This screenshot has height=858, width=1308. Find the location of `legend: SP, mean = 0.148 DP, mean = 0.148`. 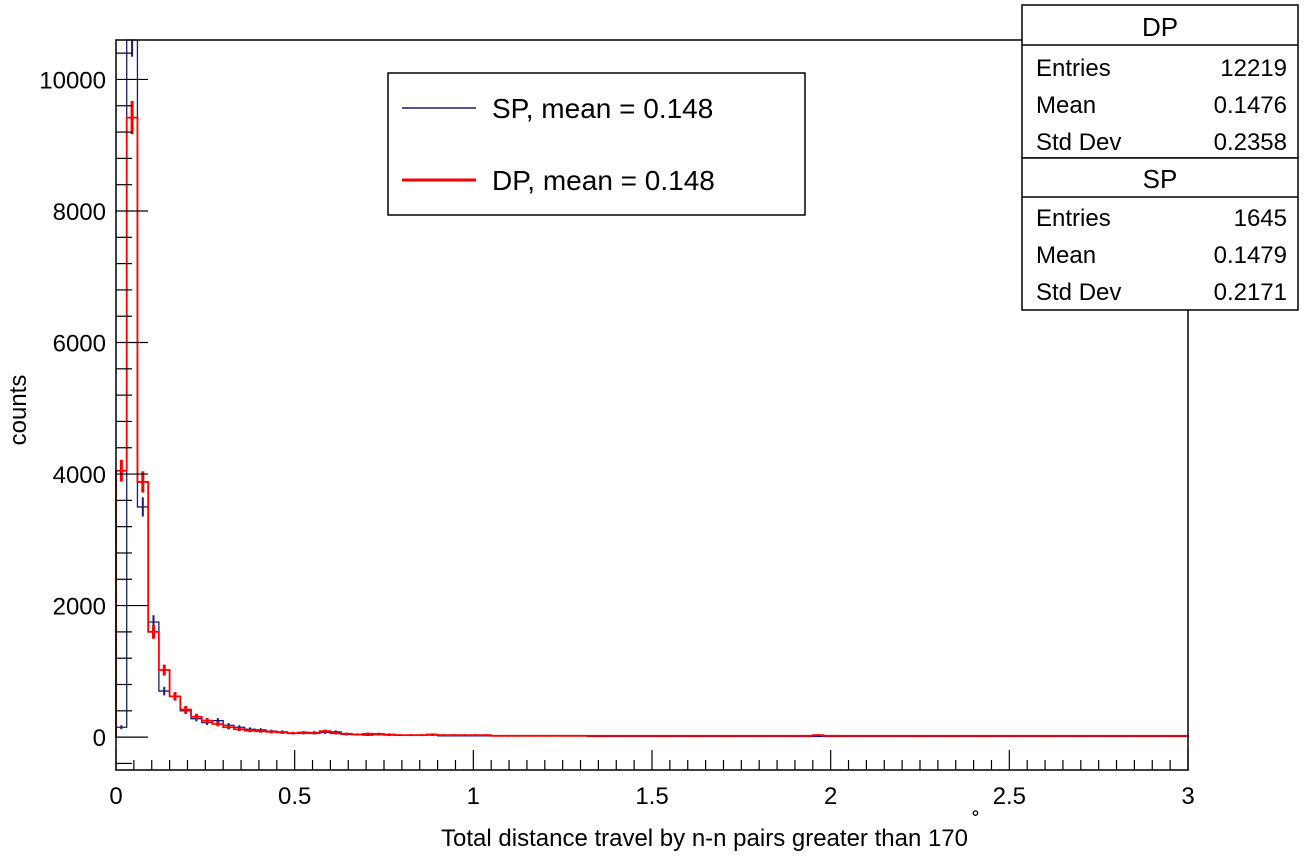

legend: SP, mean = 0.148 DP, mean = 0.148 is located at coordinates (596, 144).